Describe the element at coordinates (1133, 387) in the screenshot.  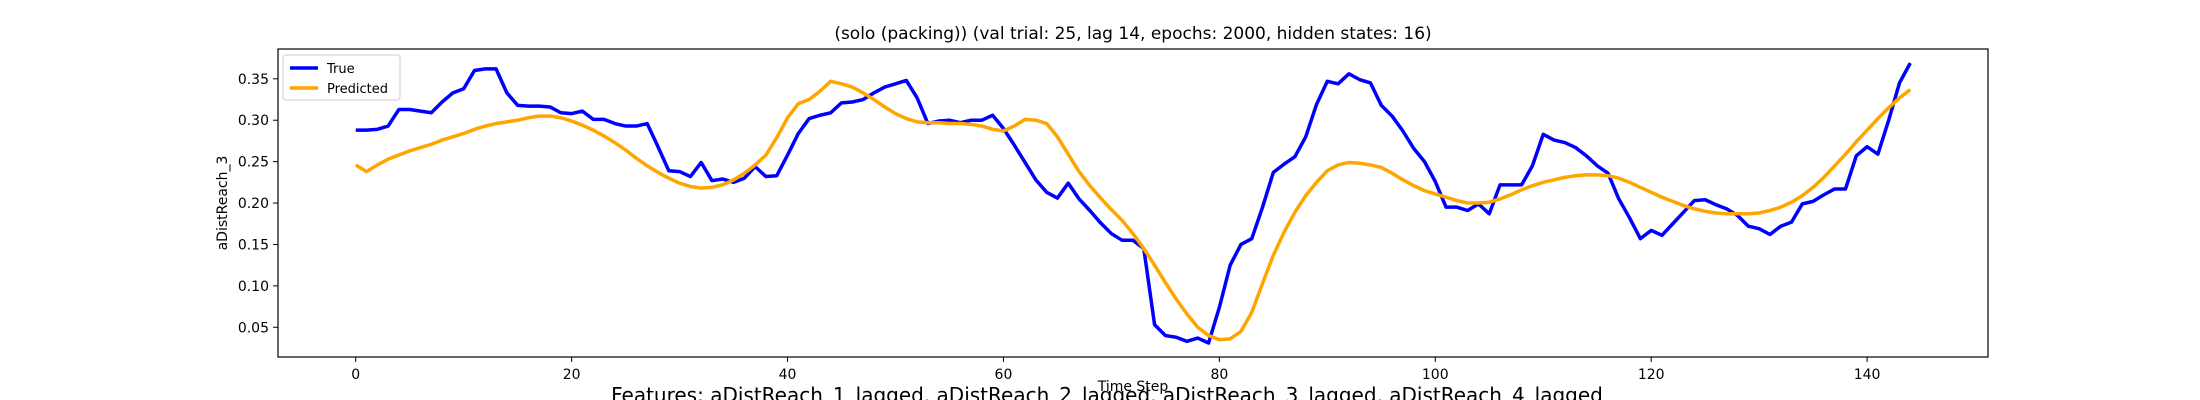
I see `x-axis-label: Time Step` at that location.